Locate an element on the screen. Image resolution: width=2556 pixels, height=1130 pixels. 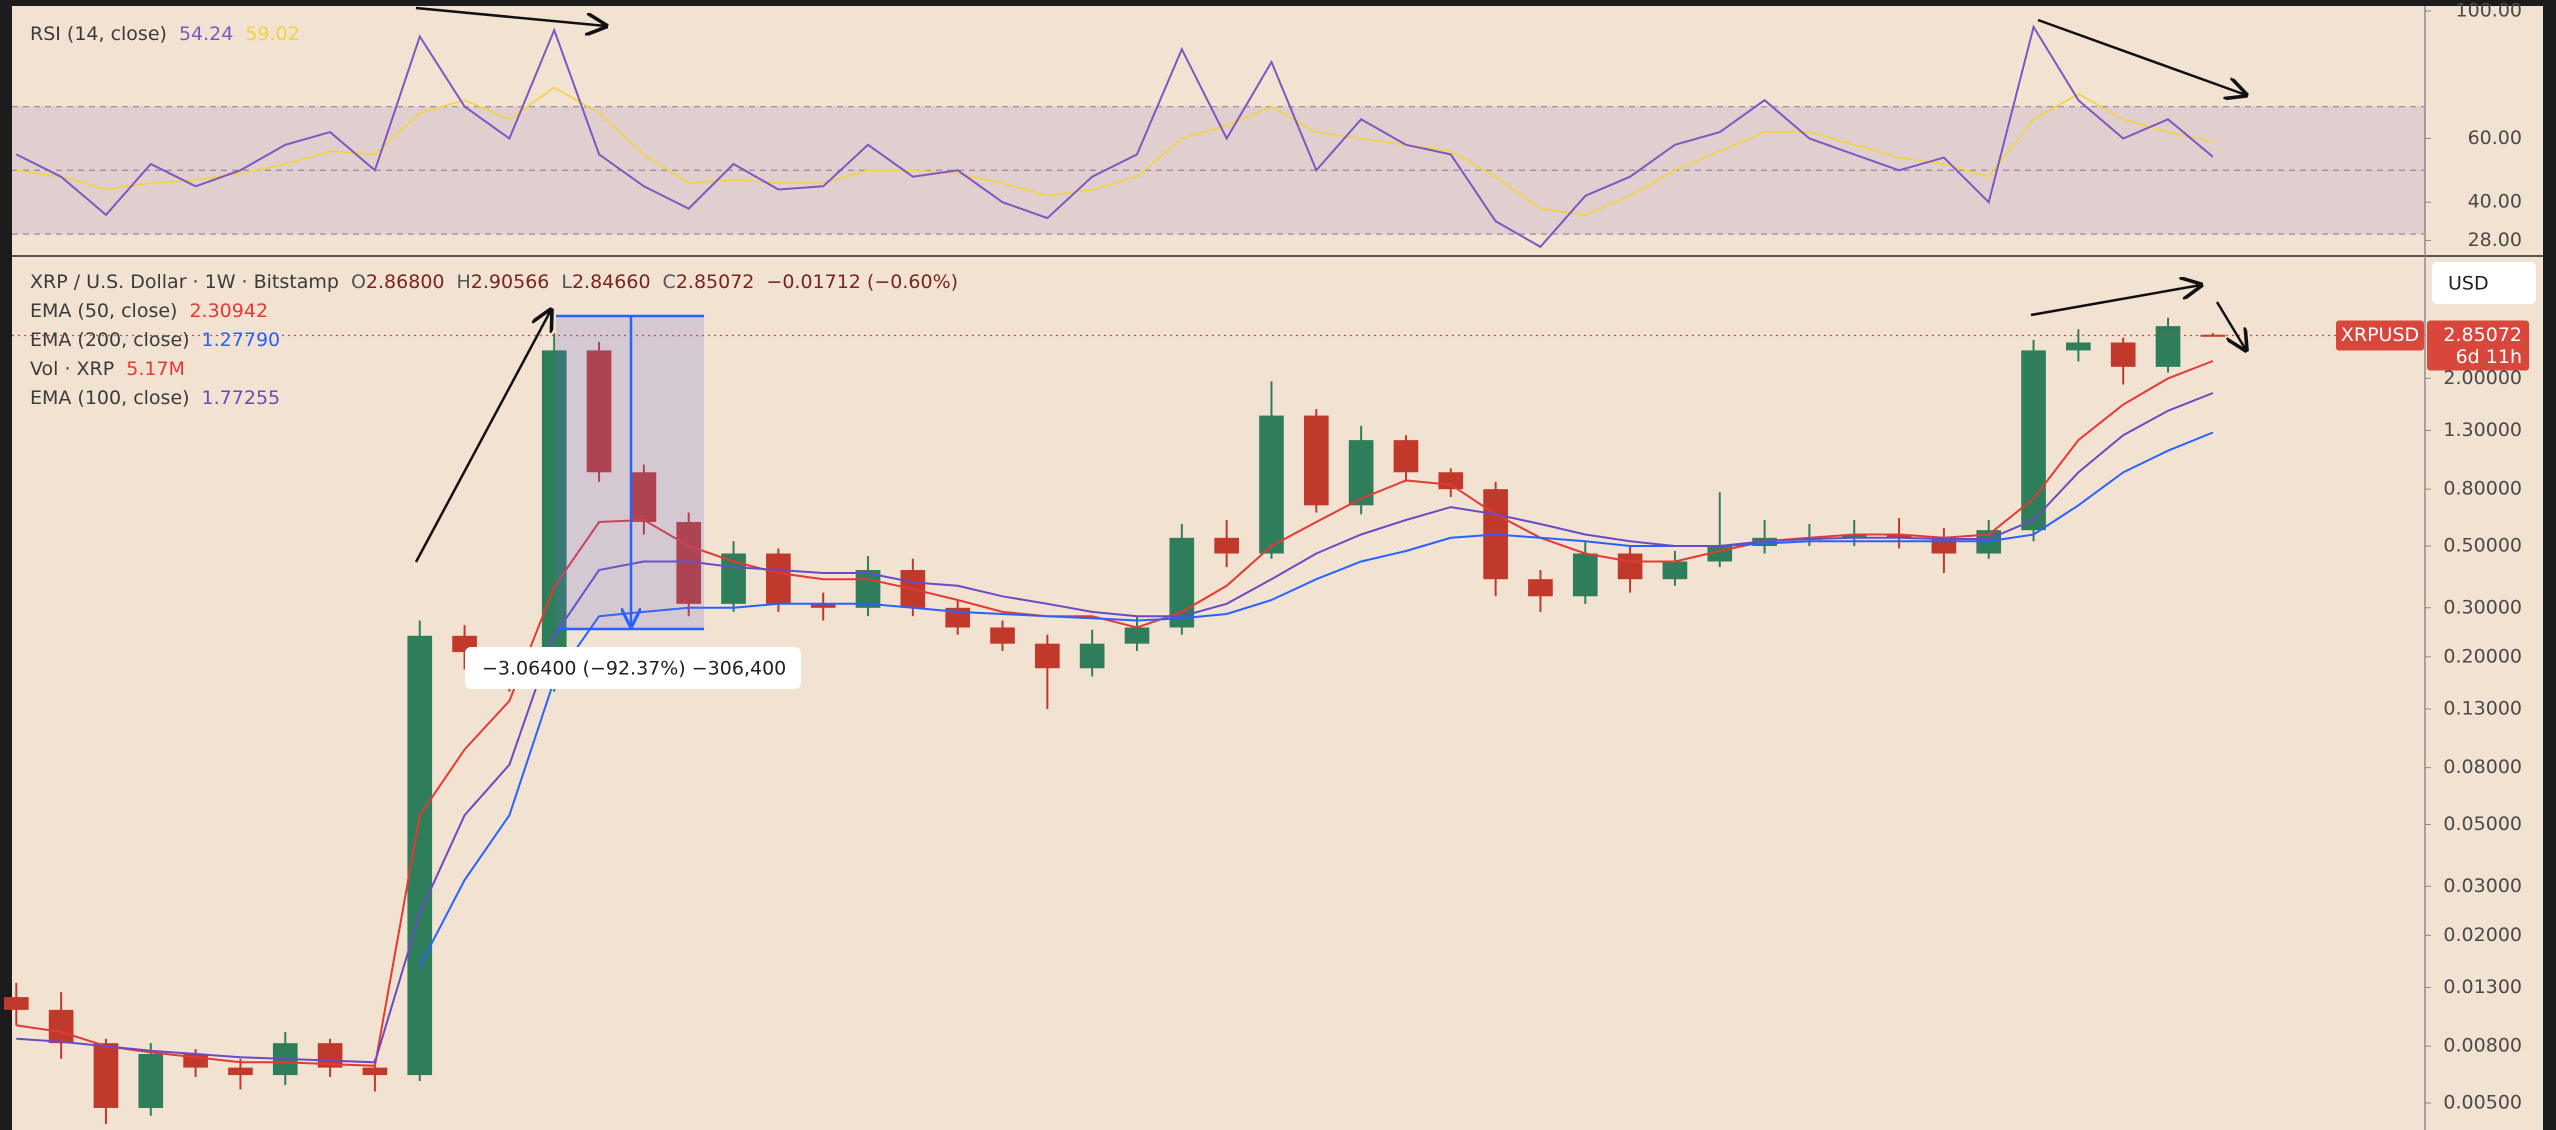
legend-value: 2.30942 is located at coordinates (229, 311).